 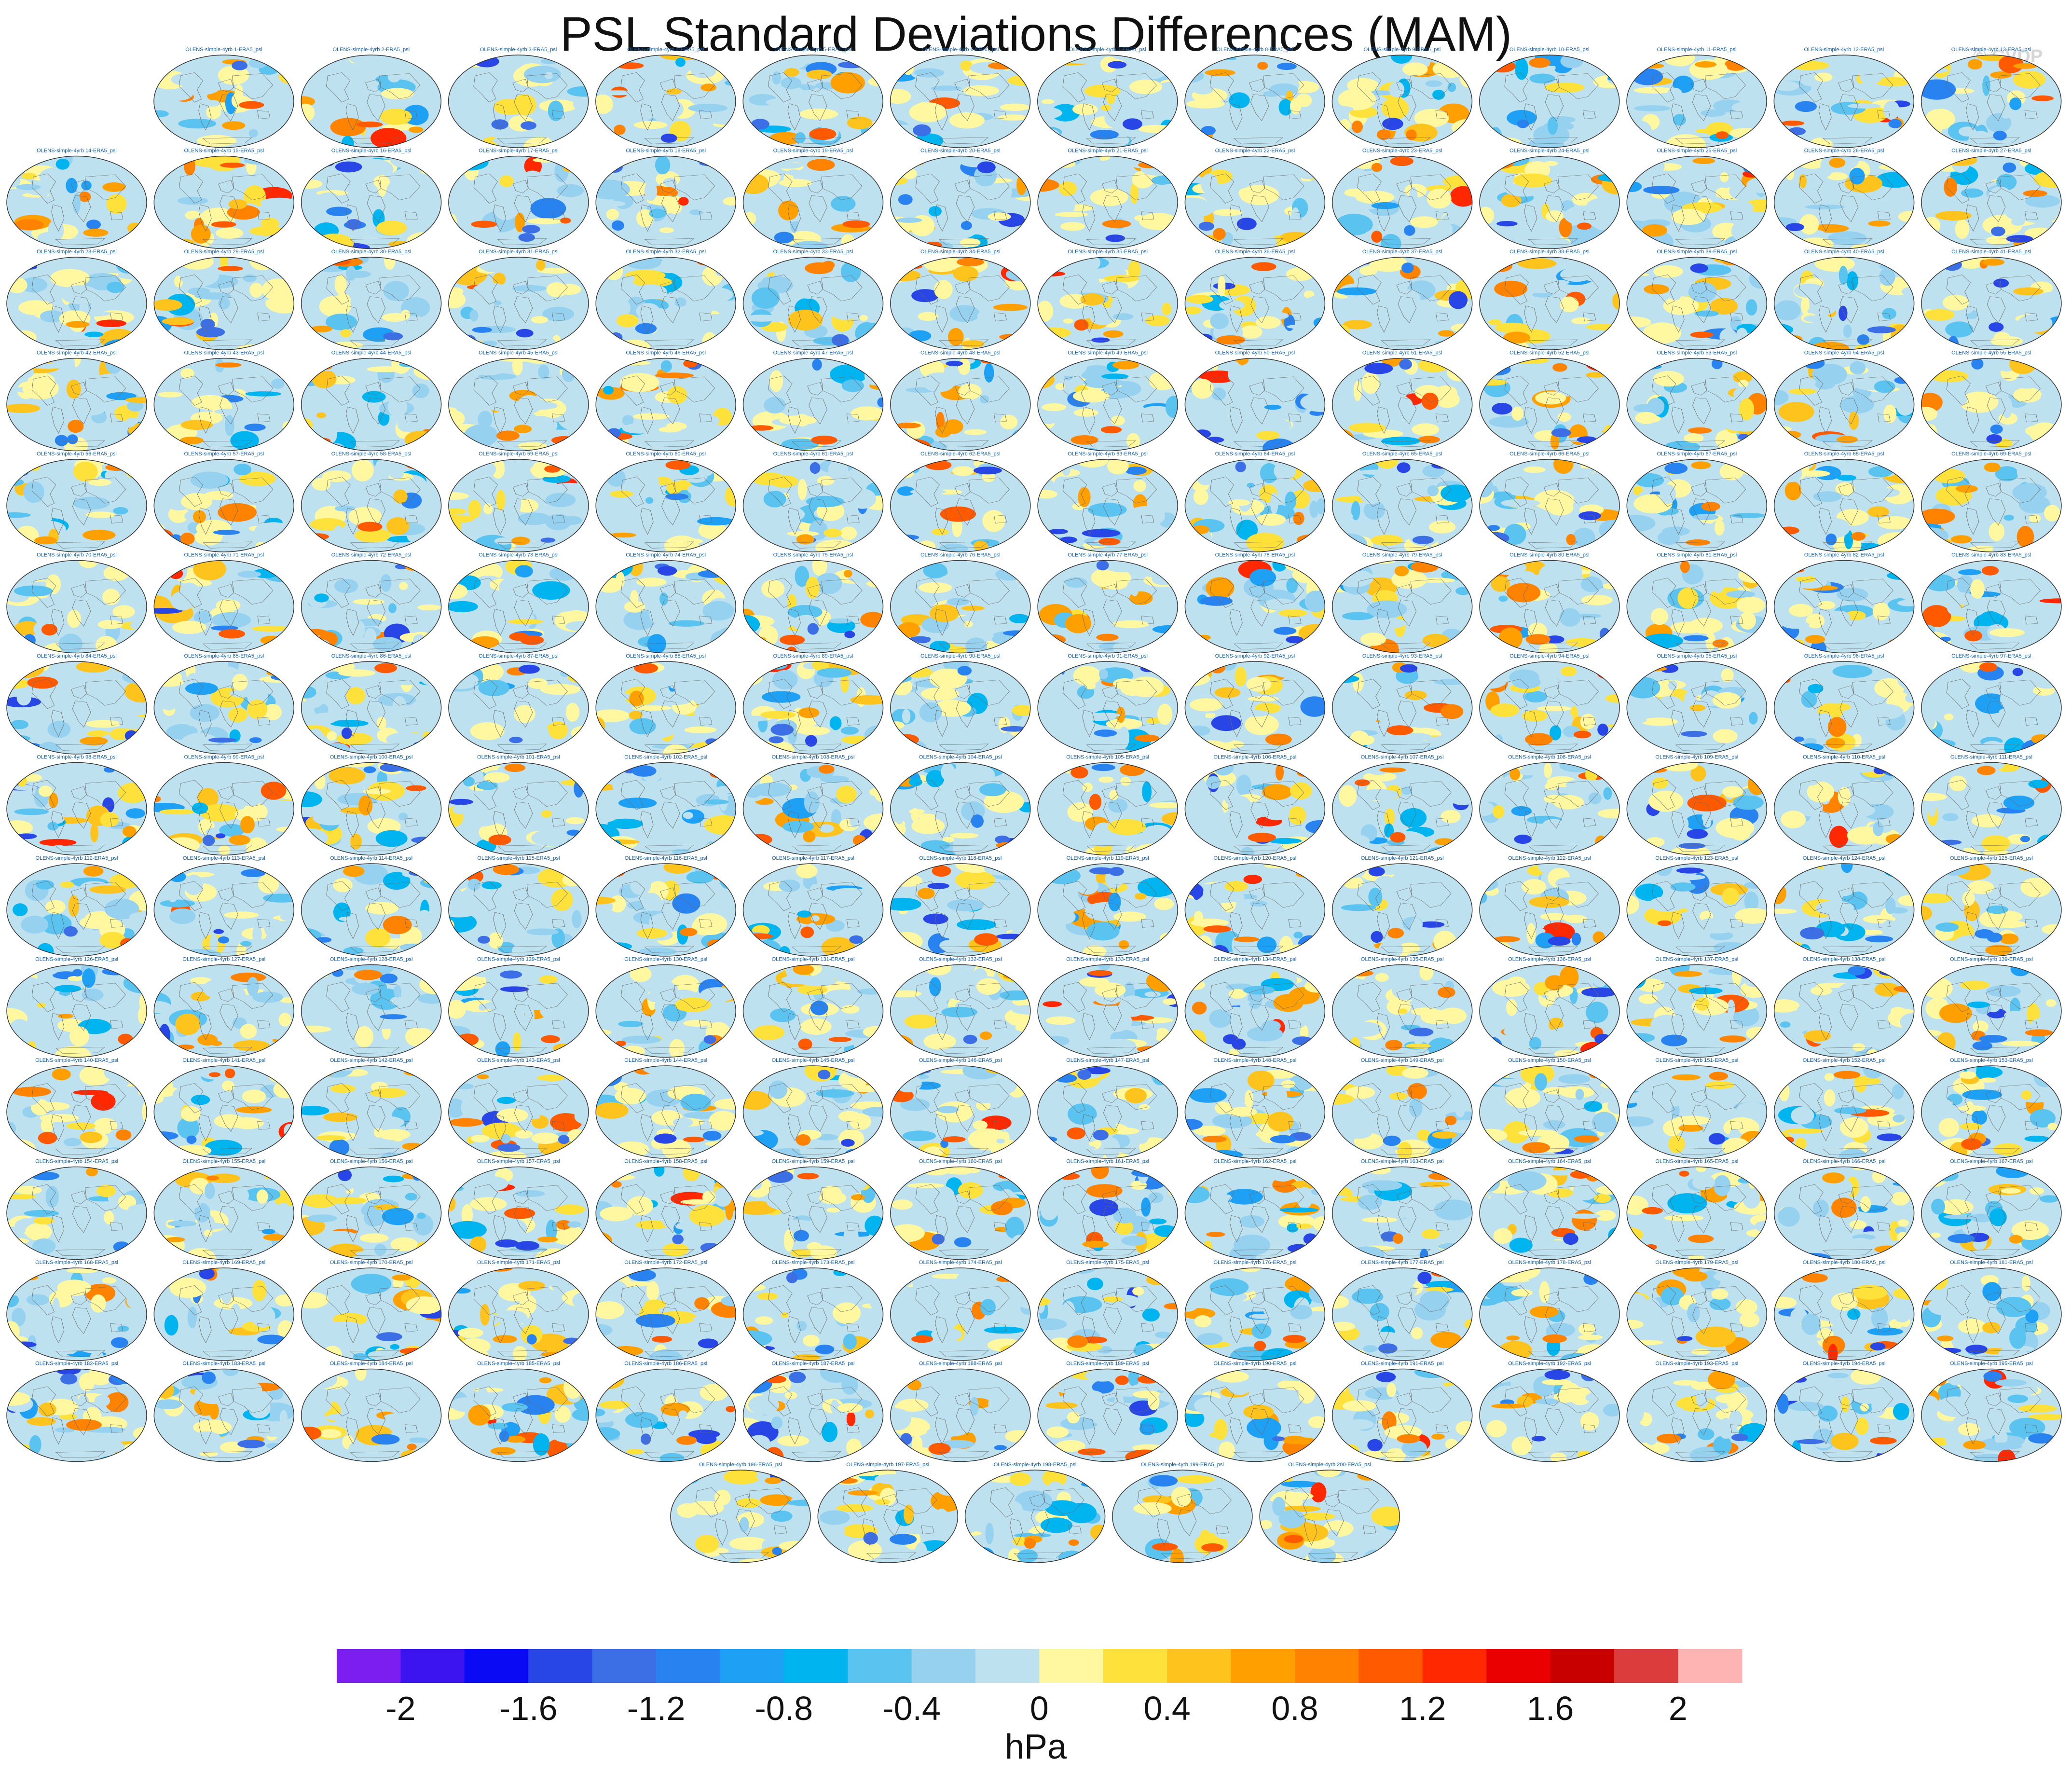 What do you see at coordinates (1844, 353) in the screenshot?
I see `panel-label: OLENS-simple-4yrb 54-ERA5_psl` at bounding box center [1844, 353].